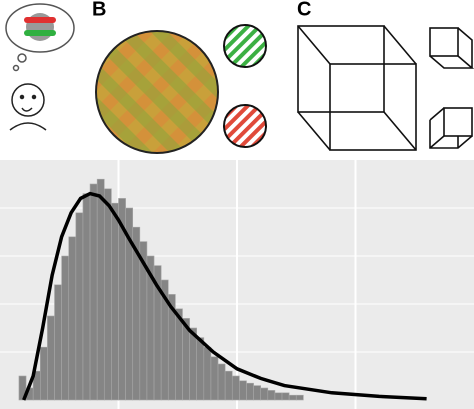  Describe the element at coordinates (99, 10) in the screenshot. I see `panel-label: B` at that location.